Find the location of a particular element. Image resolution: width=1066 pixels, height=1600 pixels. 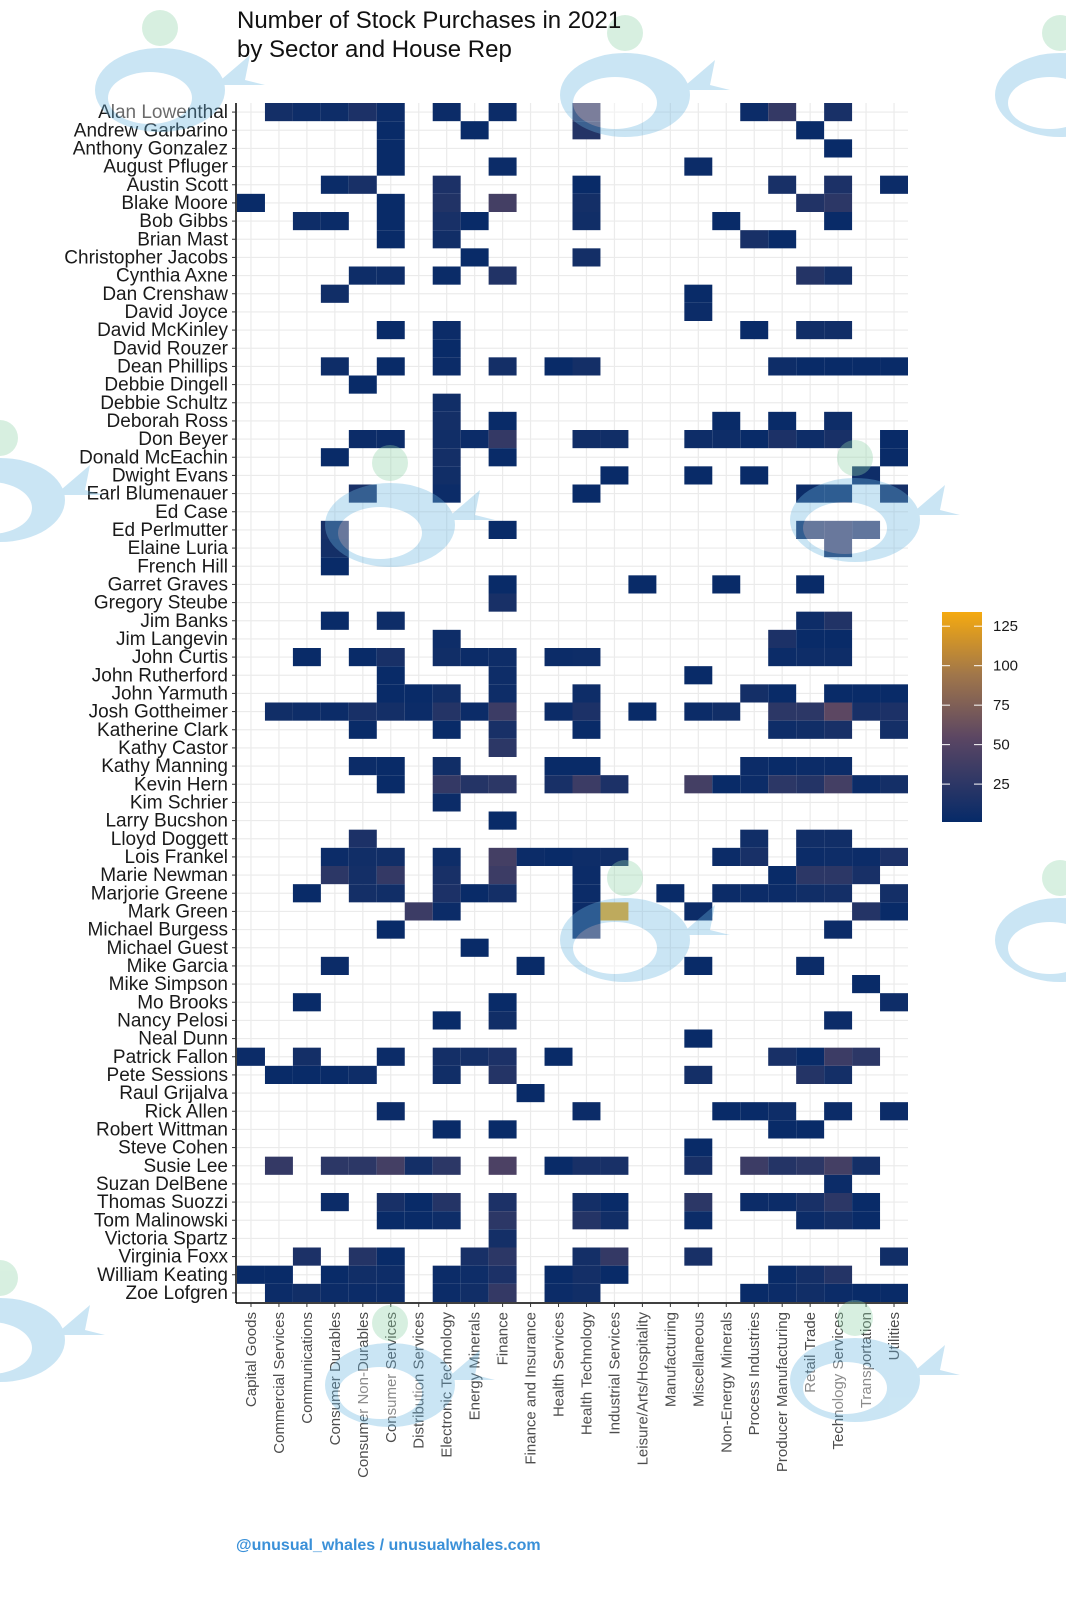

y-tick-label: Don Beyer is located at coordinates (183, 439).